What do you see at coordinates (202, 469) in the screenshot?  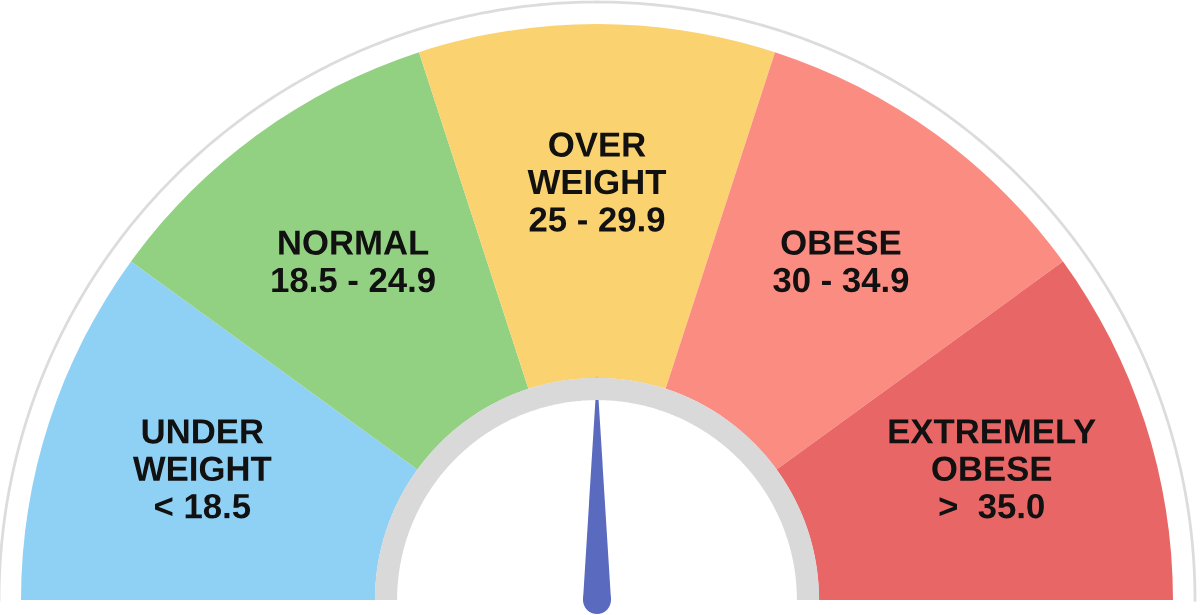 I see `slice-label: UNDER WEIGHT < 18.5` at bounding box center [202, 469].